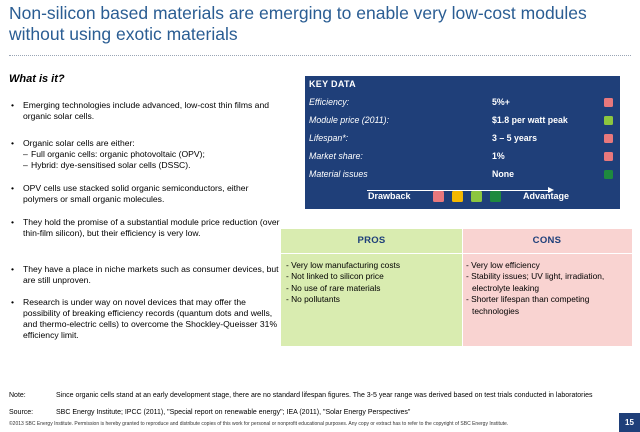 This screenshot has height=432, width=640. What do you see at coordinates (501, 102) in the screenshot?
I see `key-data-value: 5%+` at bounding box center [501, 102].